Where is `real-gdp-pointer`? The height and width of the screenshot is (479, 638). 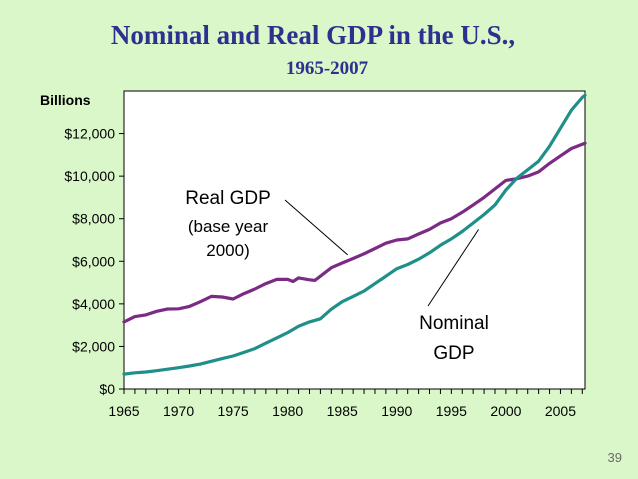 real-gdp-pointer is located at coordinates (316, 227).